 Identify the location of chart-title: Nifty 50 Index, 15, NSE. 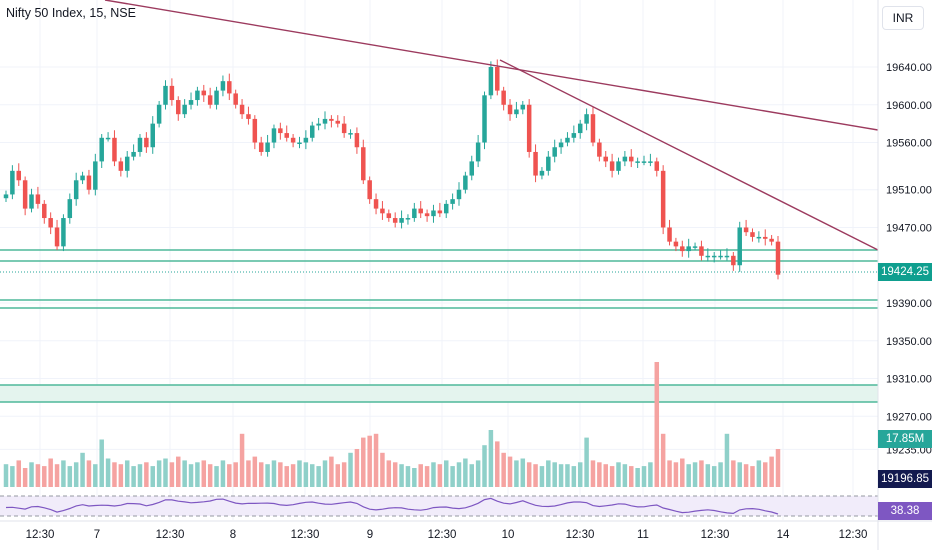
(71, 13).